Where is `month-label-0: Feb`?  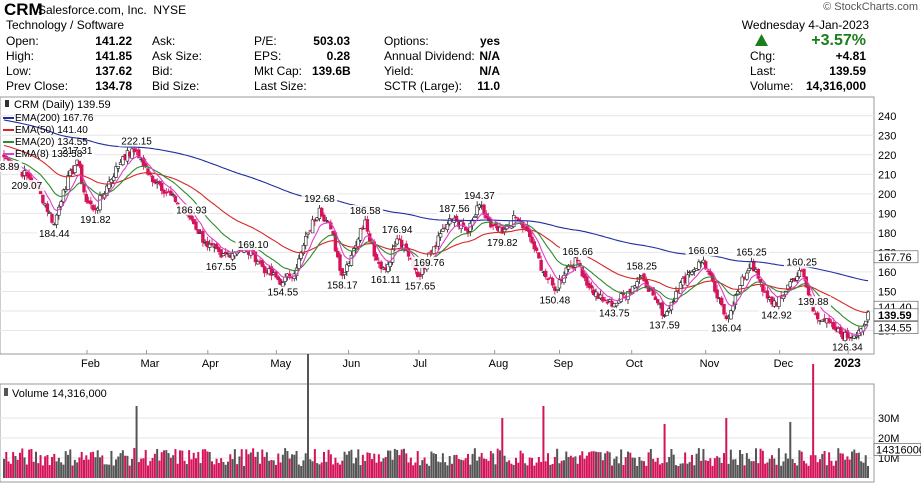 month-label-0: Feb is located at coordinates (90, 364).